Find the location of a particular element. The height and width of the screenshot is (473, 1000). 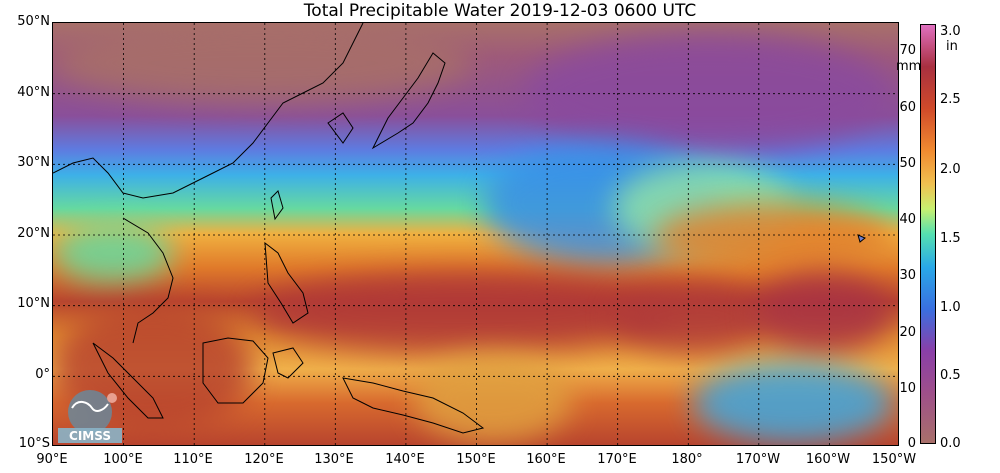

colorbar-in-tick: 3.0 is located at coordinates (950, 31).